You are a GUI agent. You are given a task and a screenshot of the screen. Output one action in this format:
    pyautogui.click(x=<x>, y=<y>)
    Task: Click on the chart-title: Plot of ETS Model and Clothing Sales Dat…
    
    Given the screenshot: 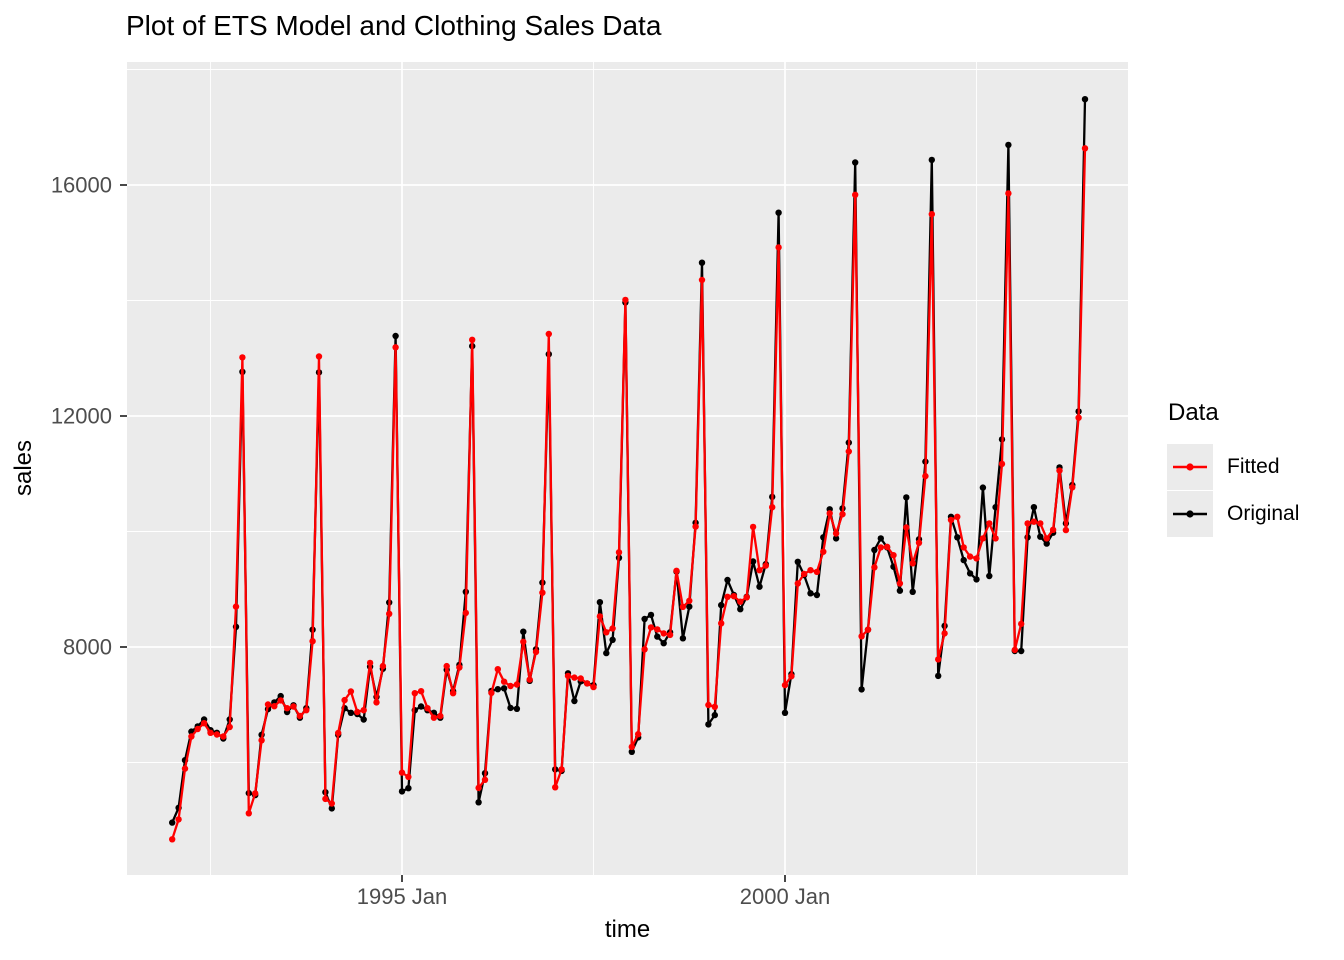 What is the action you would take?
    pyautogui.click(x=394, y=25)
    